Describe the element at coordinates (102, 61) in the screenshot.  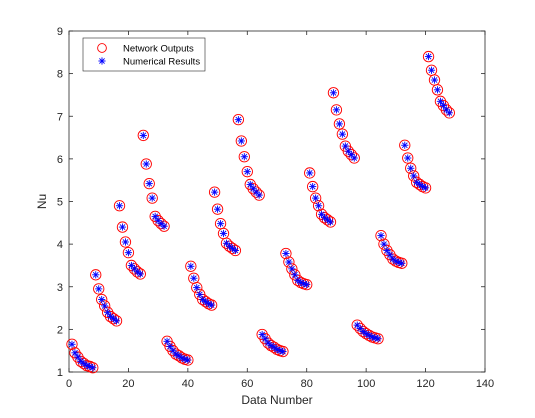
I see `legend-marker-numerical-results` at that location.